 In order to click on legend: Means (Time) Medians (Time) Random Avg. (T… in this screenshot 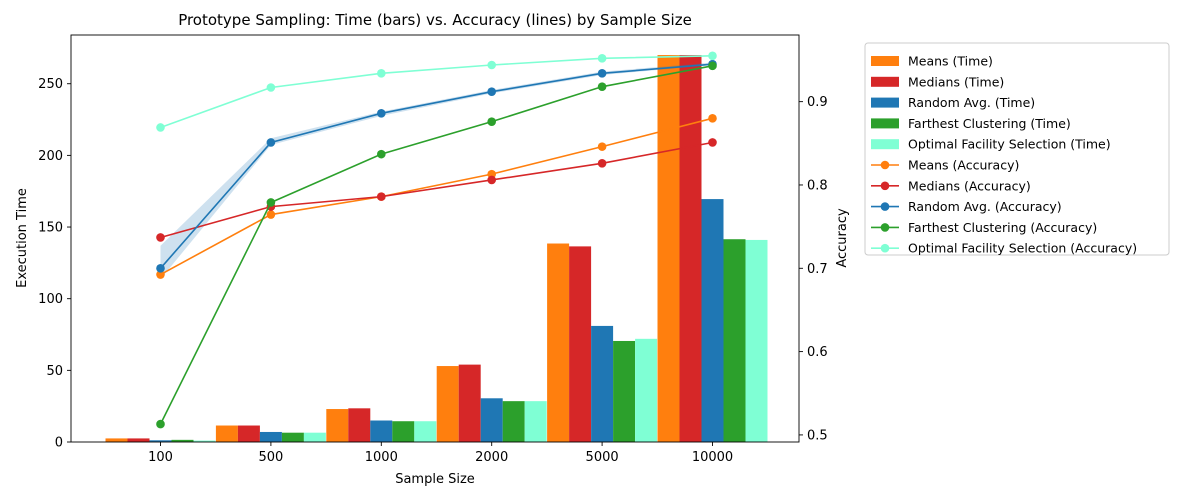, I will do `click(1017, 149)`.